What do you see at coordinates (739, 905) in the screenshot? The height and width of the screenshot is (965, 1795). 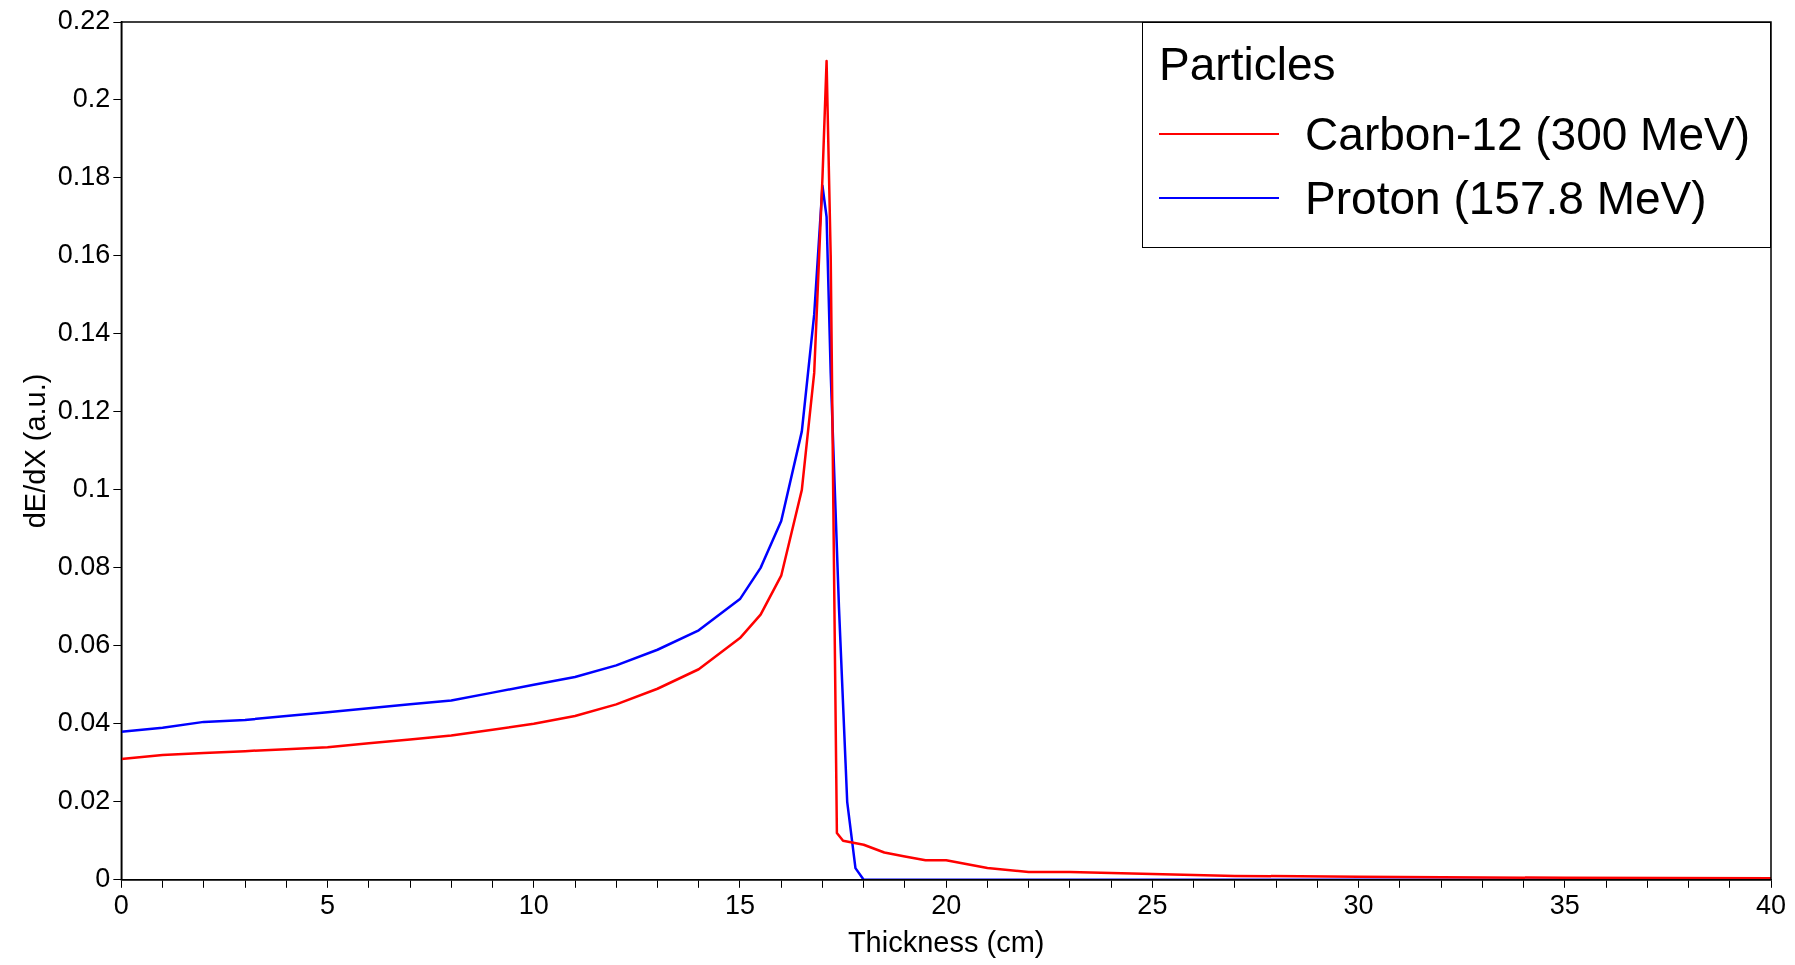 I see `x-tick-label: 15` at bounding box center [739, 905].